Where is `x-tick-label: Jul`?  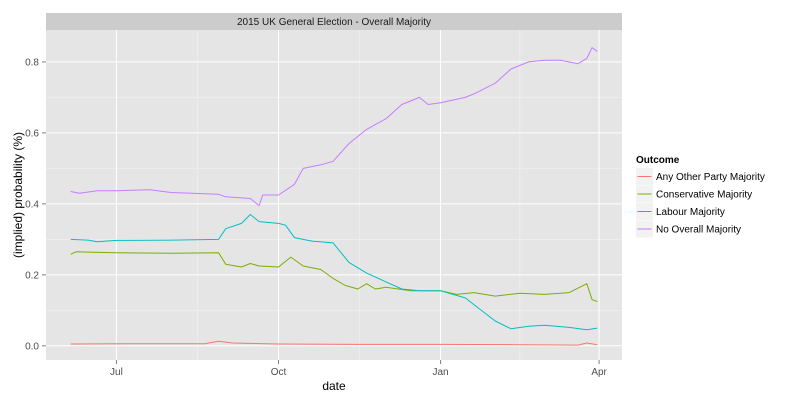
x-tick-label: Jul is located at coordinates (116, 372).